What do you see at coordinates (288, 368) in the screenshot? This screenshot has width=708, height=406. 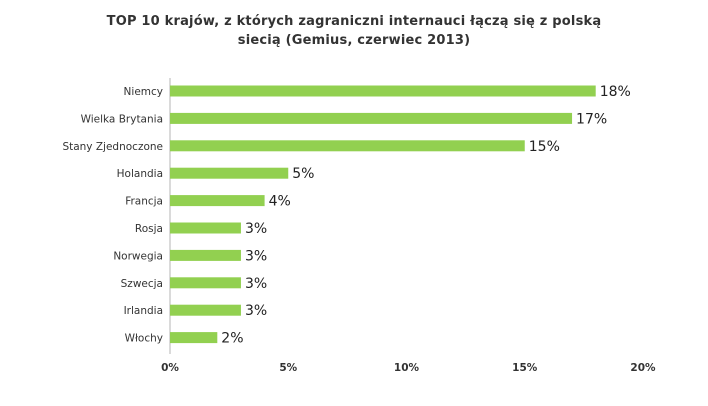 I see `x-tick-label-5: 5%` at bounding box center [288, 368].